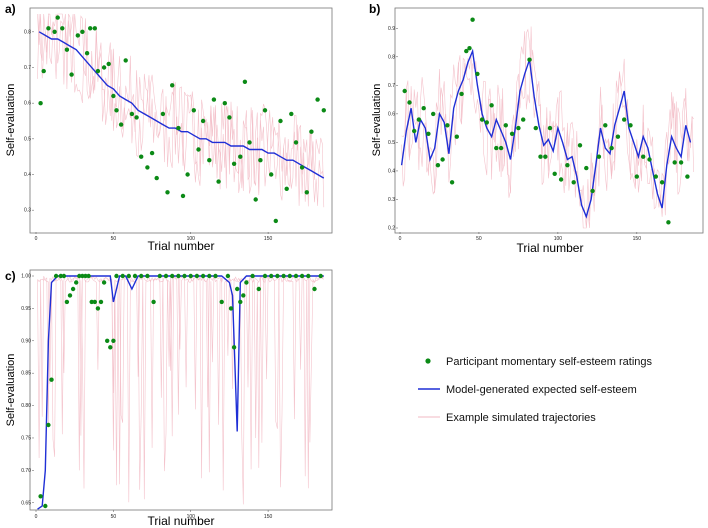  I want to click on y-tick-label: 0.90, so click(26, 341).